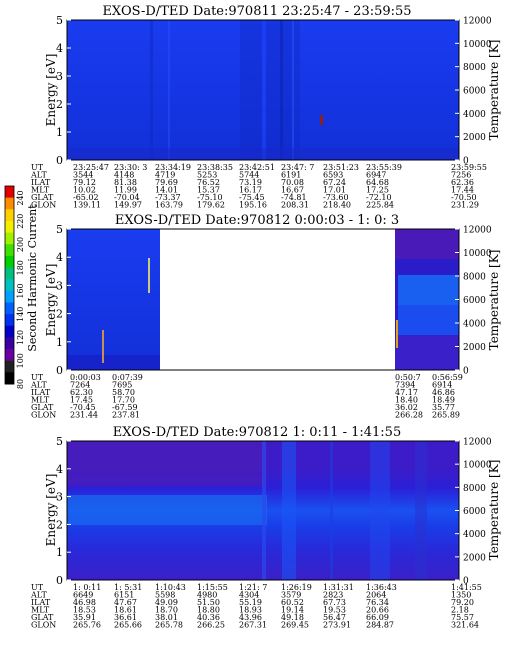 The image size is (505, 649). What do you see at coordinates (466, 162) in the screenshot?
I see `y2-tick-label: 0` at bounding box center [466, 162].